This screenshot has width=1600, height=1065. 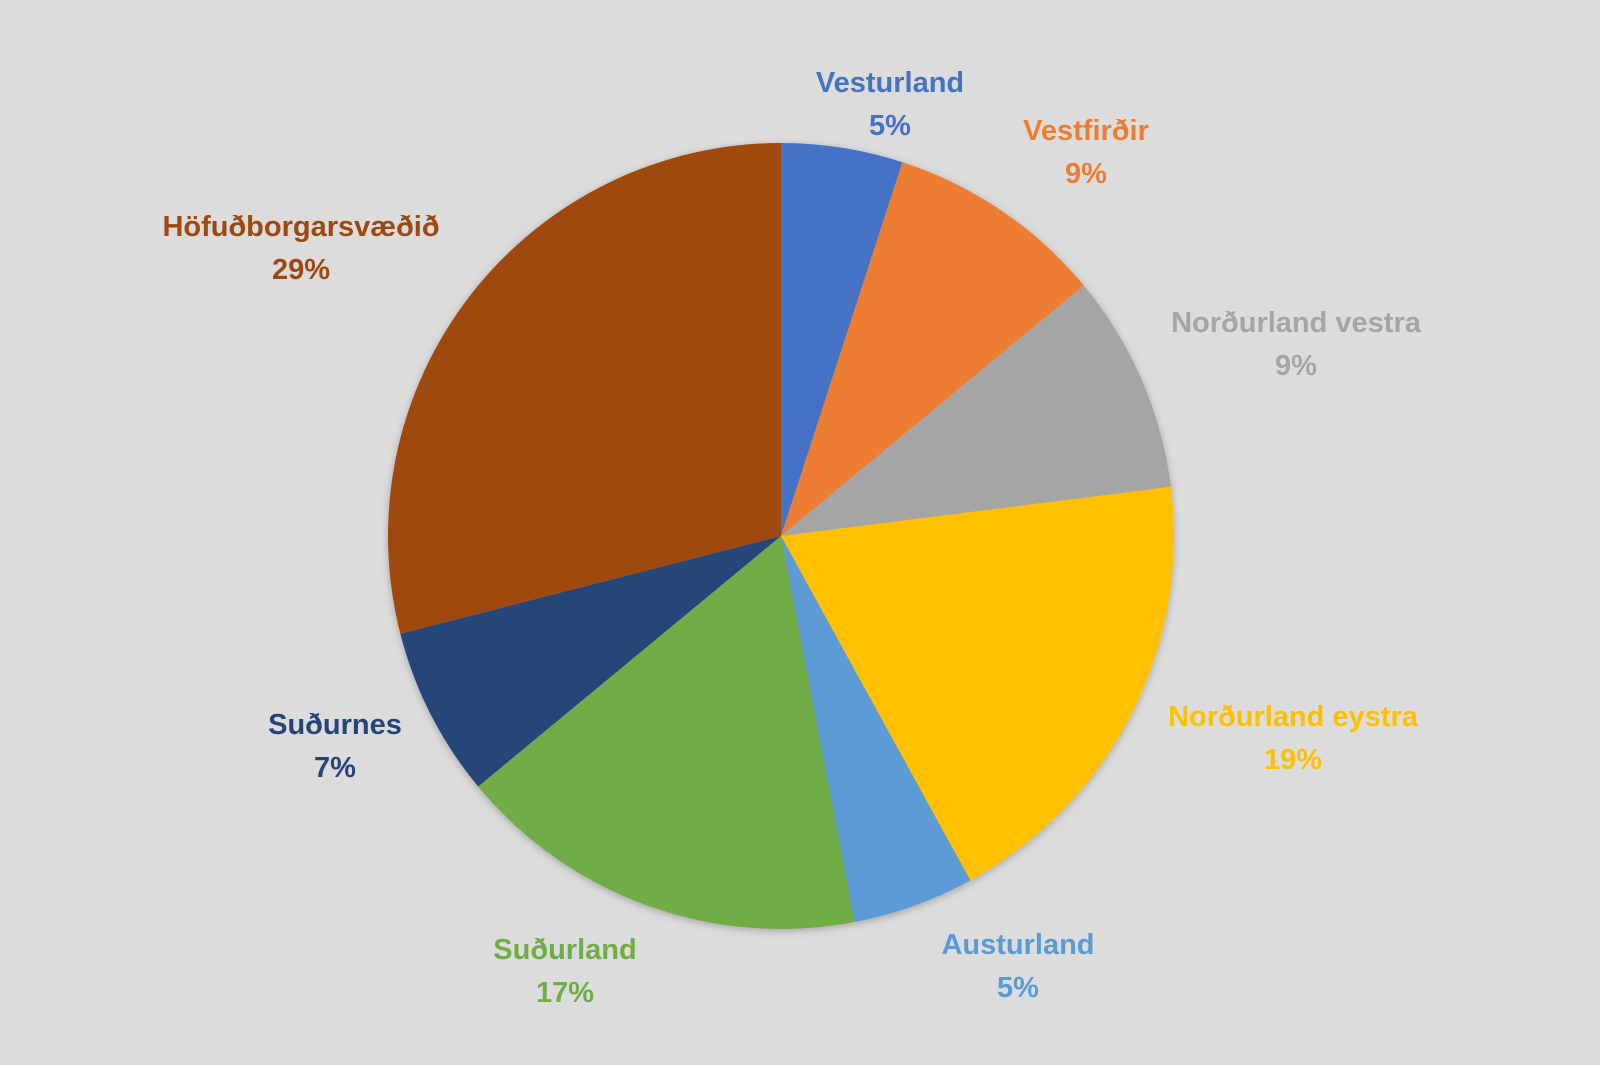 I want to click on pie-slice-suðurland, so click(x=666, y=732).